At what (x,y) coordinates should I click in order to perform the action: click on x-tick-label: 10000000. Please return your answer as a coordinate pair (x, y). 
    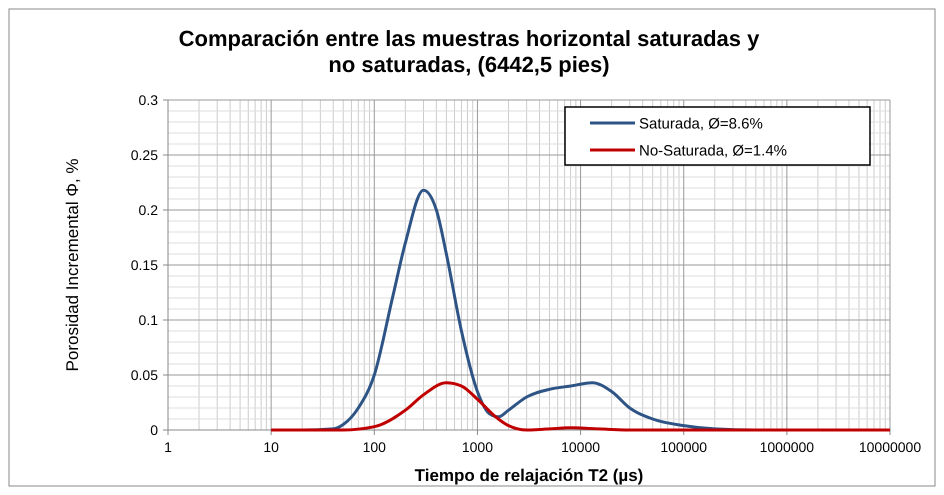
    Looking at the image, I should click on (890, 447).